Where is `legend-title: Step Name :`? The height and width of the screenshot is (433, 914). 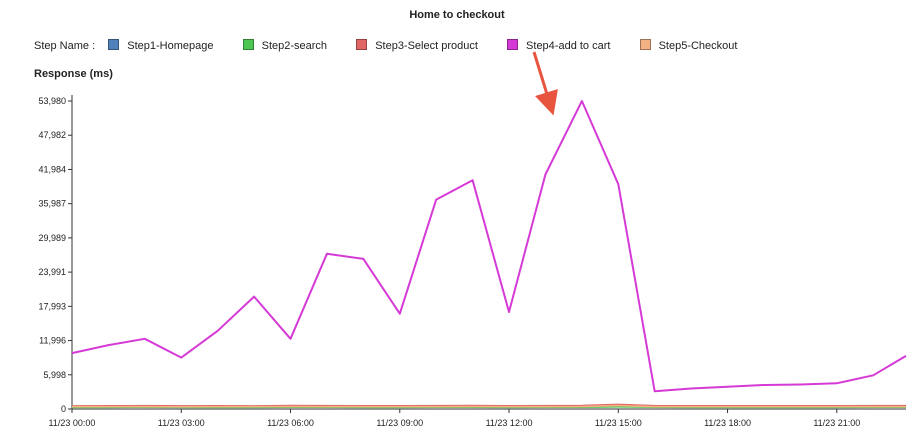 legend-title: Step Name : is located at coordinates (65, 46).